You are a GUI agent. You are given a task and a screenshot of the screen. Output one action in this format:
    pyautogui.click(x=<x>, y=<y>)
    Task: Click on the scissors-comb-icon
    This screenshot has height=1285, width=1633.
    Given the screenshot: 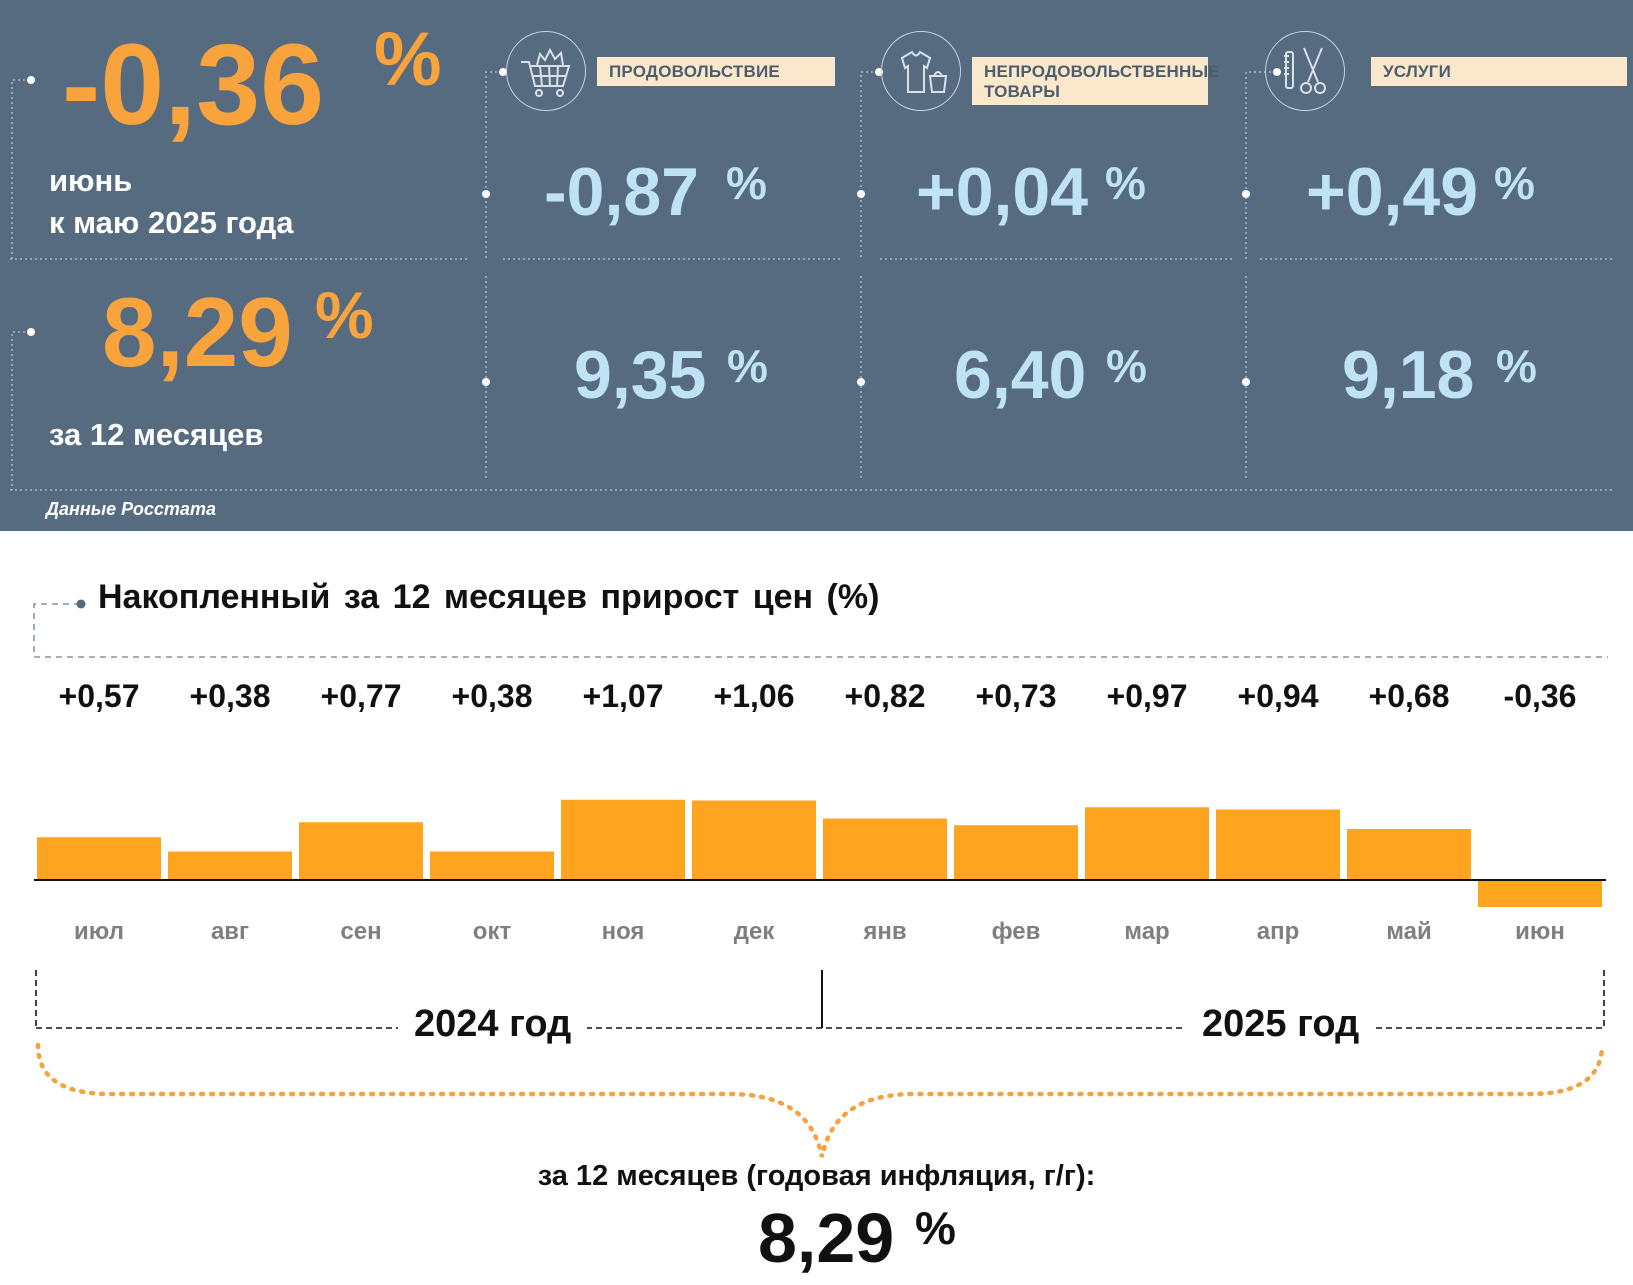 What is the action you would take?
    pyautogui.click(x=1305, y=71)
    